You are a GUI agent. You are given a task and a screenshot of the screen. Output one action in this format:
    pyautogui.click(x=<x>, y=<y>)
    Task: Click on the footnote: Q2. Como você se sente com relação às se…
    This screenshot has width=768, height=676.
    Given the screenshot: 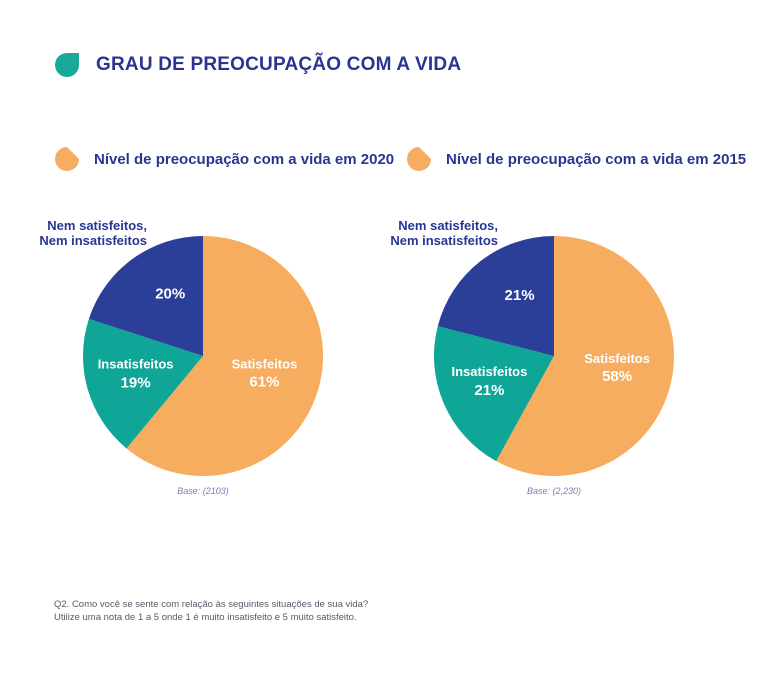 What is the action you would take?
    pyautogui.click(x=211, y=611)
    